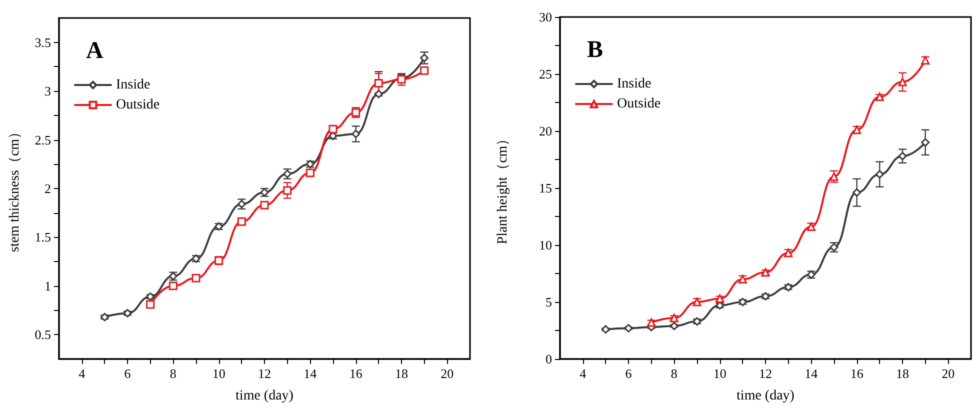  What do you see at coordinates (47, 91) in the screenshot?
I see `y-tick-label: 3` at bounding box center [47, 91].